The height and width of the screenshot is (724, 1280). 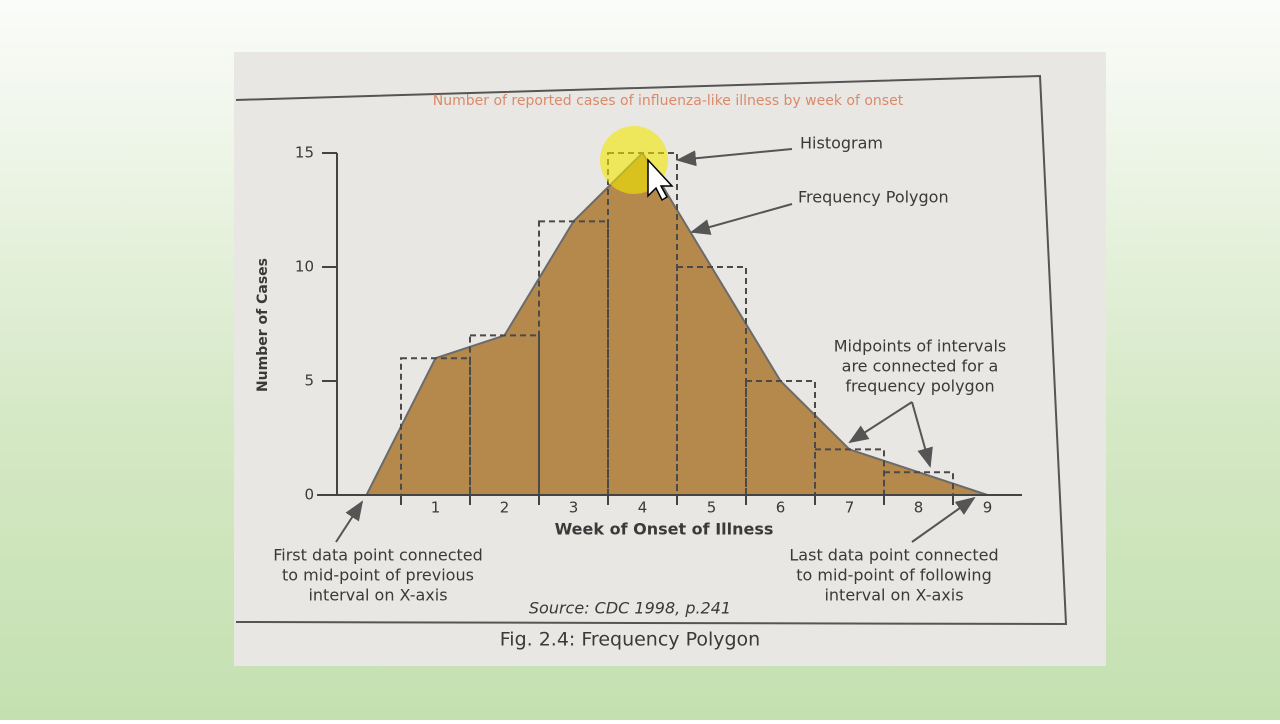 What do you see at coordinates (309, 381) in the screenshot?
I see `y-tick-label: 5` at bounding box center [309, 381].